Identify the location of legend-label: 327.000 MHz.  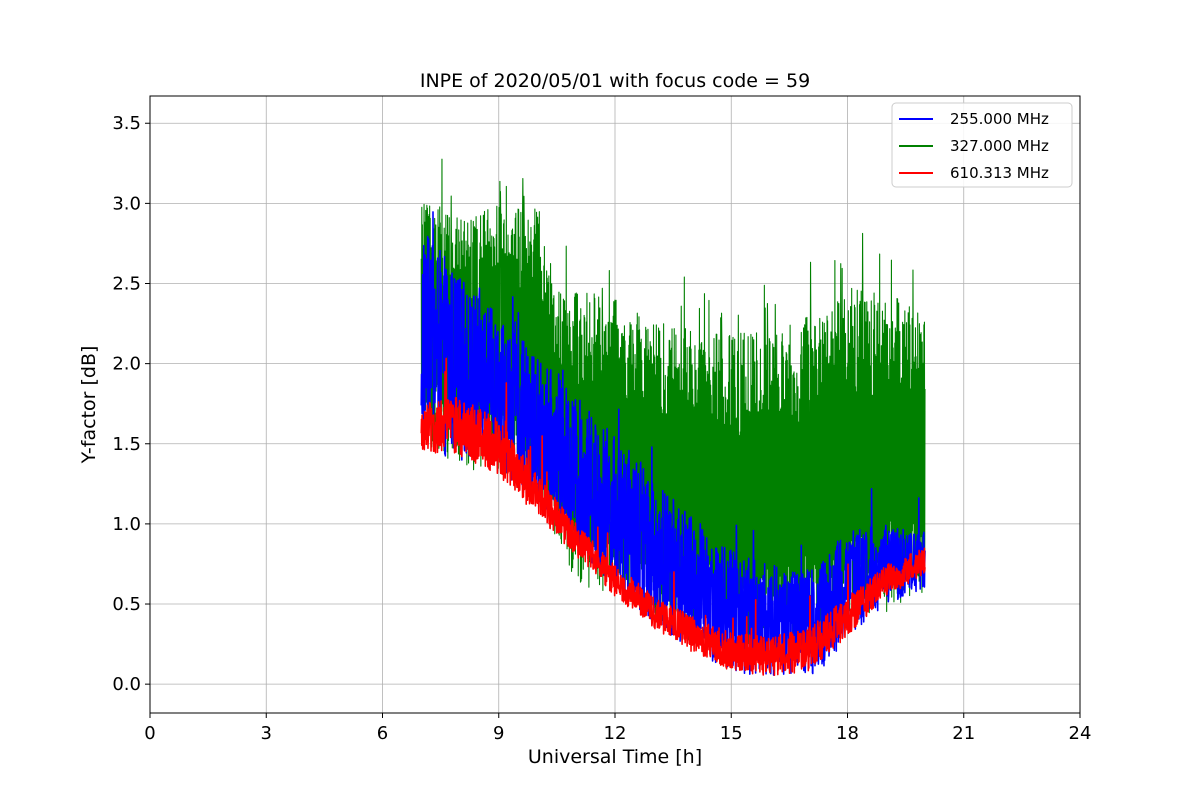
(999, 146).